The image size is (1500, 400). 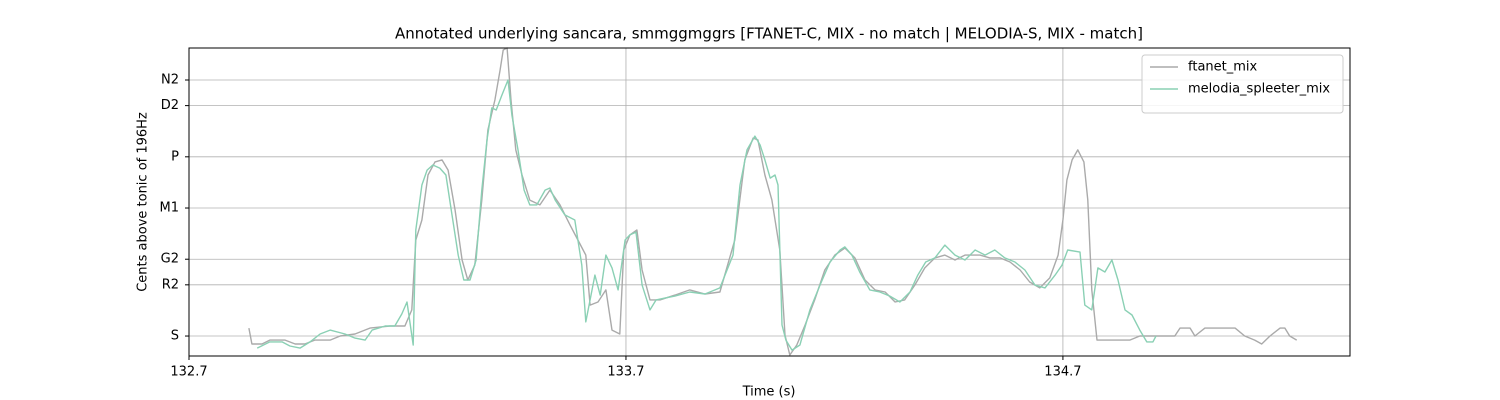 I want to click on y-axis-label: Cents above tonic of 196Hz, so click(x=143, y=202).